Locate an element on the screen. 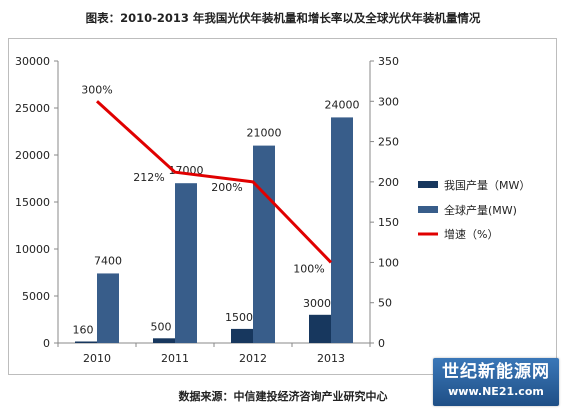 The height and width of the screenshot is (412, 566). bar-value-label: 3000 is located at coordinates (317, 303).